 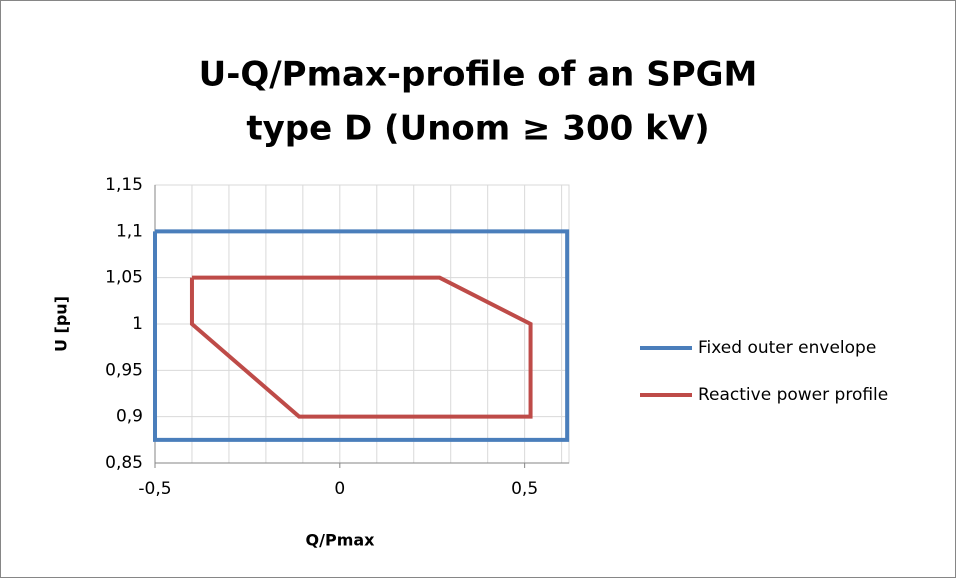 What do you see at coordinates (154, 489) in the screenshot?
I see `x-tick-label: -0,5` at bounding box center [154, 489].